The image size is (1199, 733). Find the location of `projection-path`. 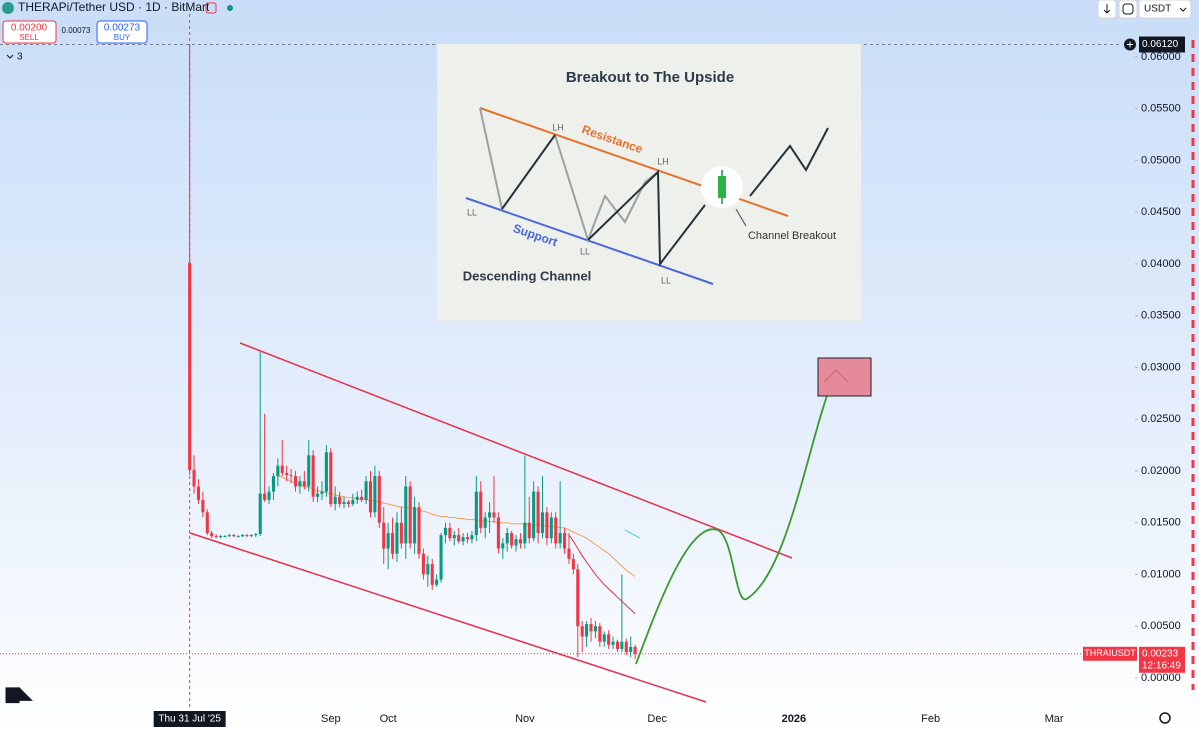

projection-path is located at coordinates (736, 518).